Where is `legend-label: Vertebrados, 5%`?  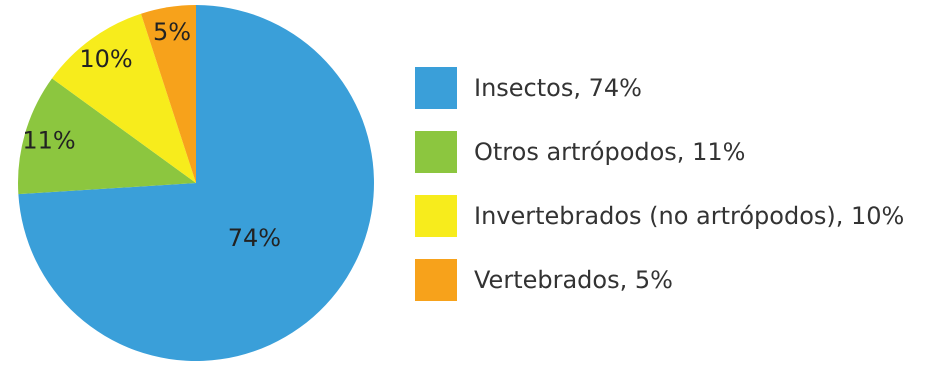
legend-label: Vertebrados, 5% is located at coordinates (573, 280).